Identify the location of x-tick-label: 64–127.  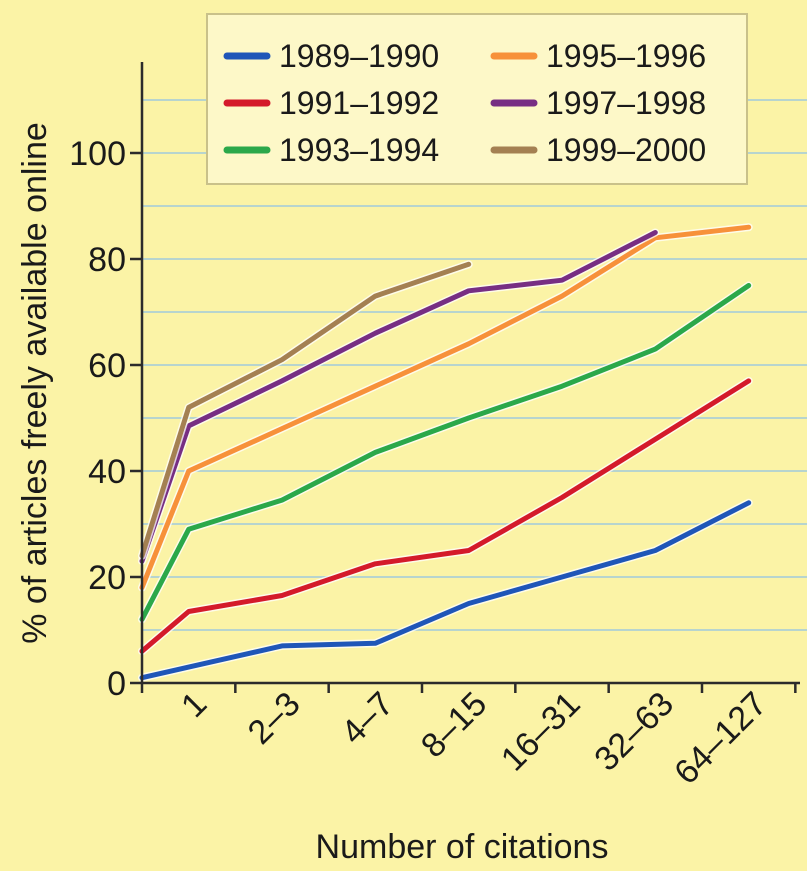
(720, 738).